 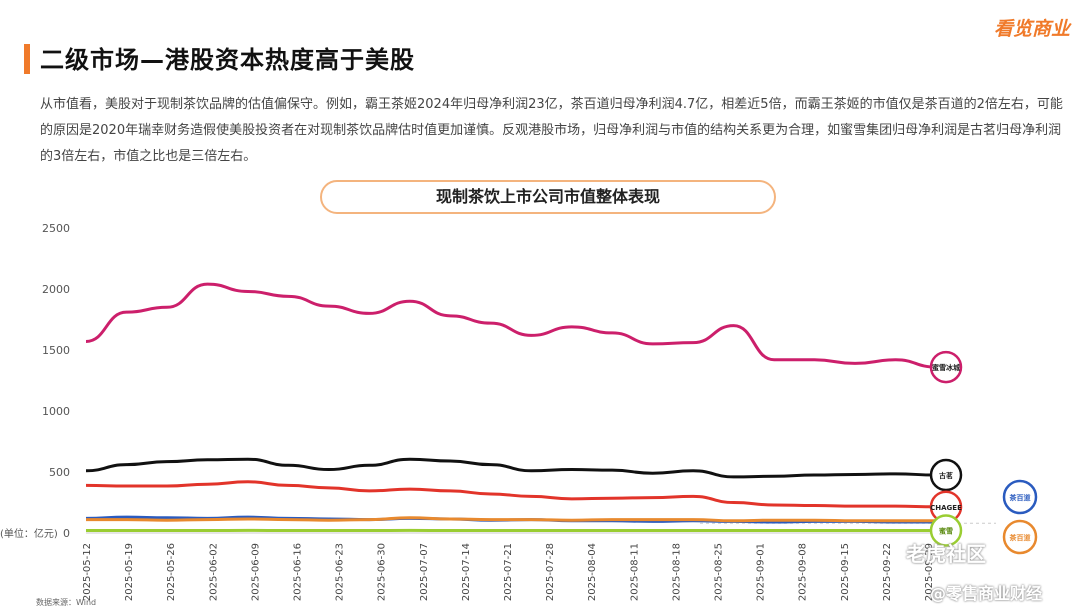 I want to click on y-tick-label: 500, so click(x=59, y=472).